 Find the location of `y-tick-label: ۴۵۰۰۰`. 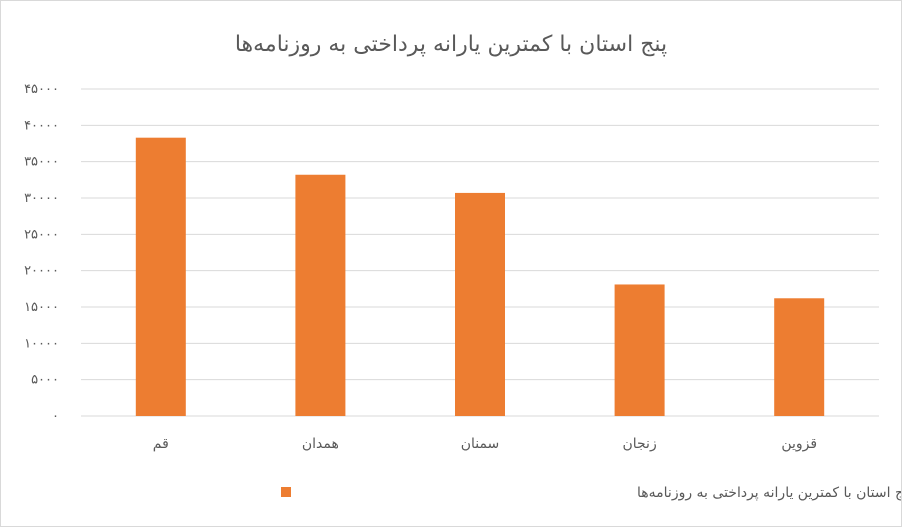

y-tick-label: ۴۵۰۰۰ is located at coordinates (41, 89).